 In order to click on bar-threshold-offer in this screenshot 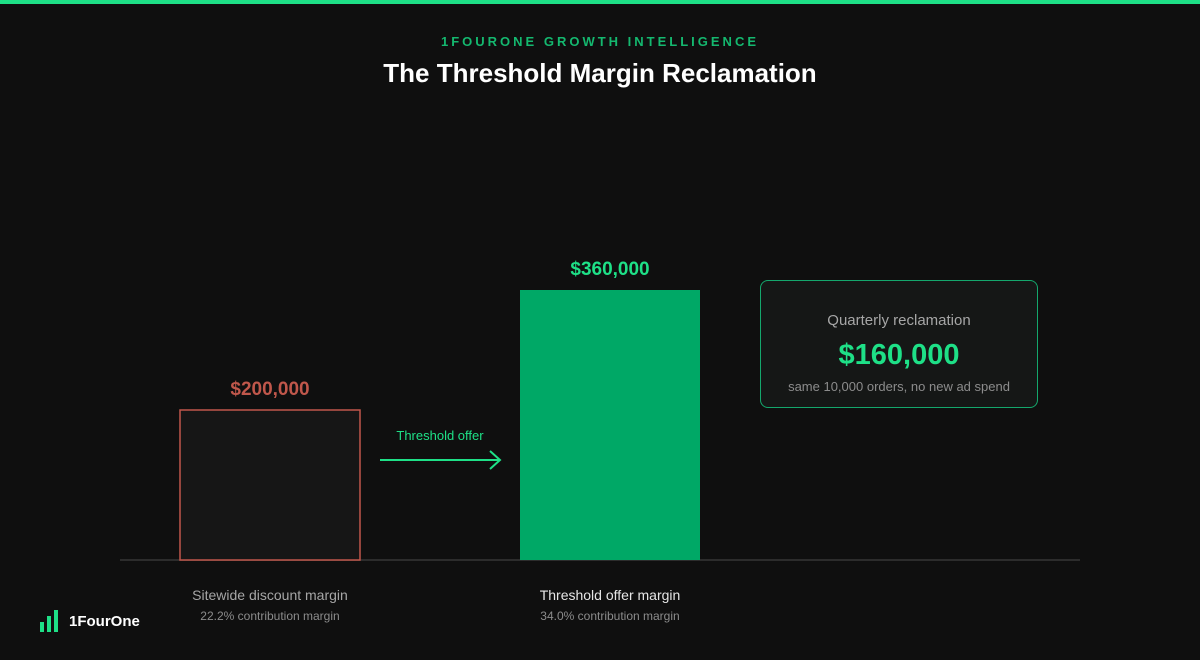, I will do `click(610, 425)`.